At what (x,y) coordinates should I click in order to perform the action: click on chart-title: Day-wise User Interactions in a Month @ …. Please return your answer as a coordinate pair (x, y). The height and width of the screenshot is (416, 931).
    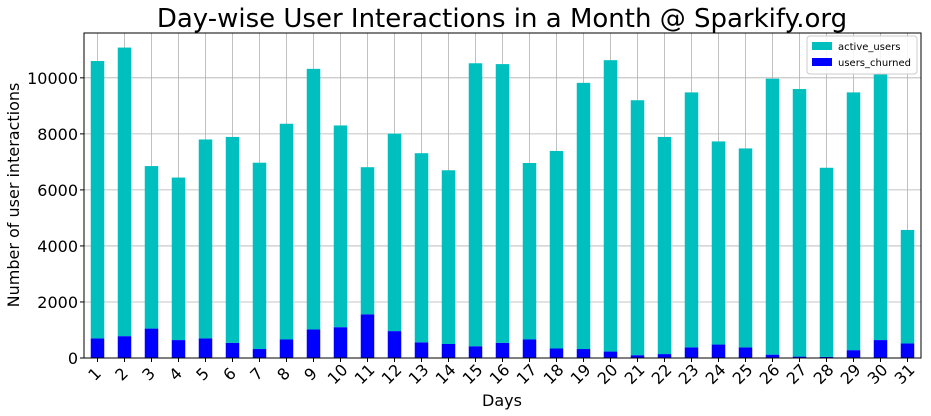
    Looking at the image, I should click on (502, 19).